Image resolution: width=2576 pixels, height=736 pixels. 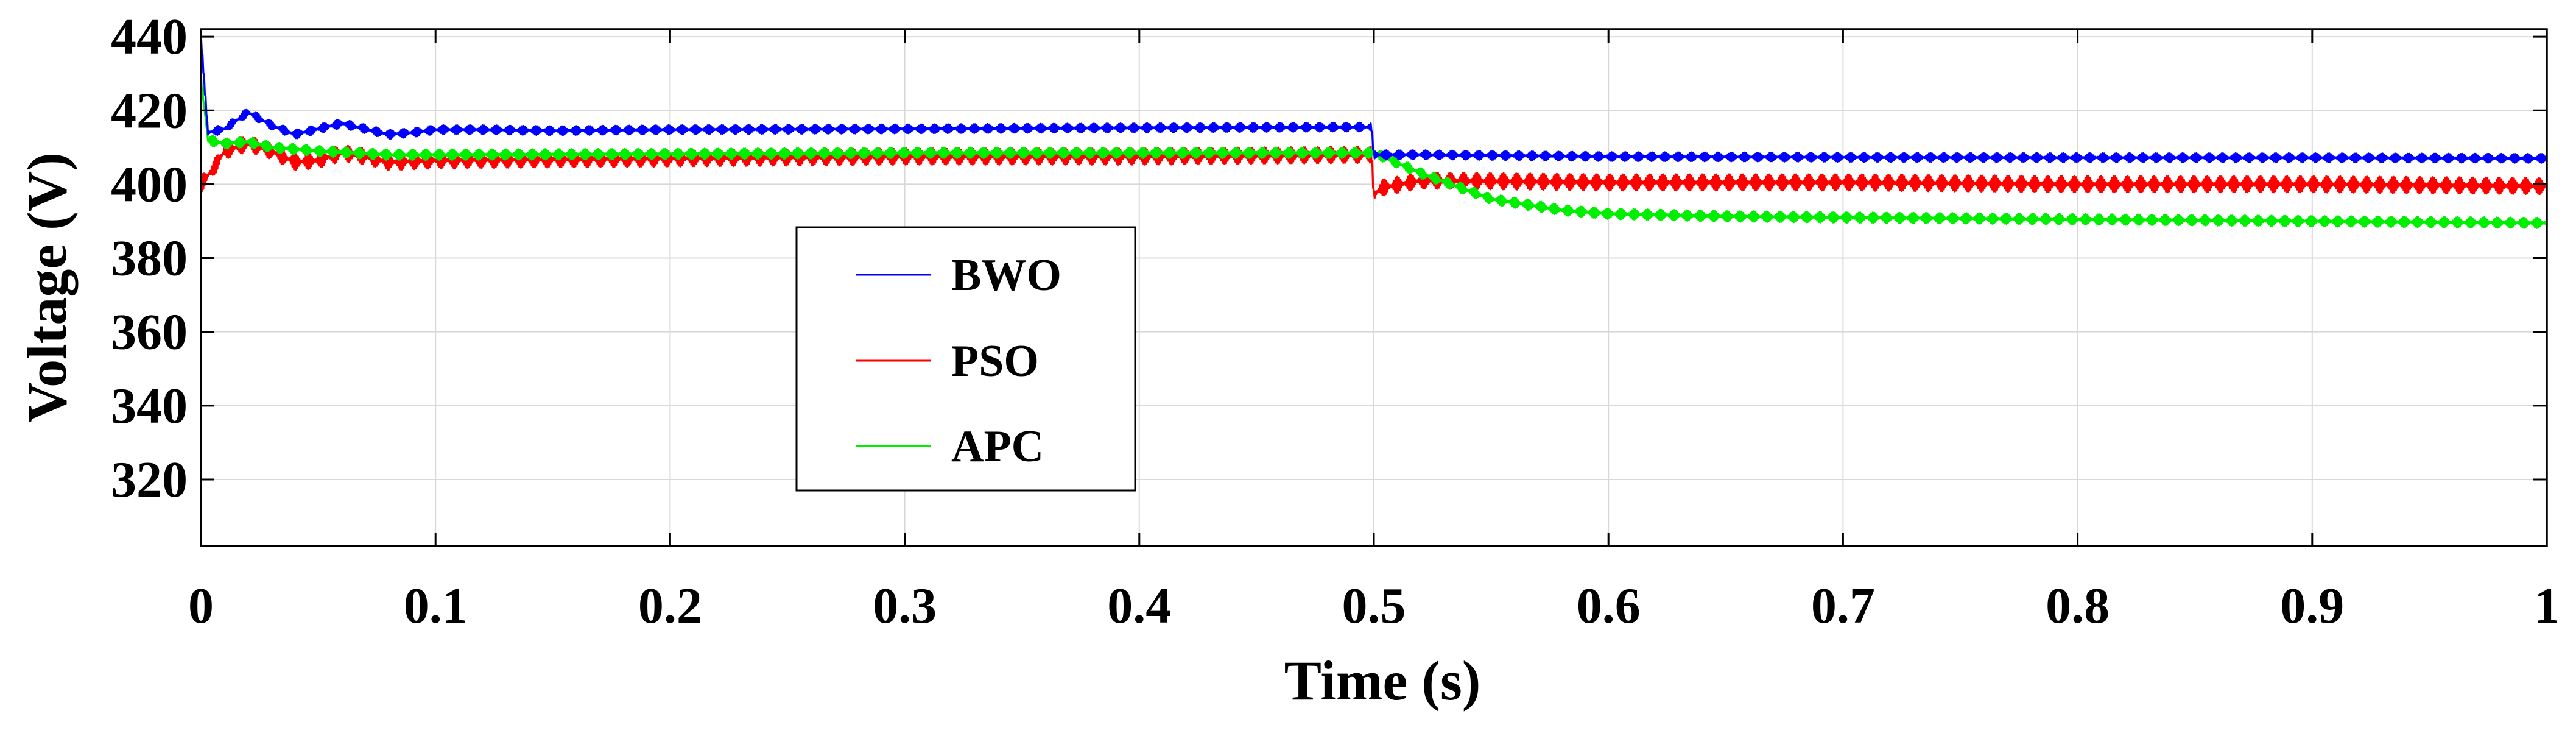 I want to click on x-tick-label: 0.8, so click(x=2078, y=606).